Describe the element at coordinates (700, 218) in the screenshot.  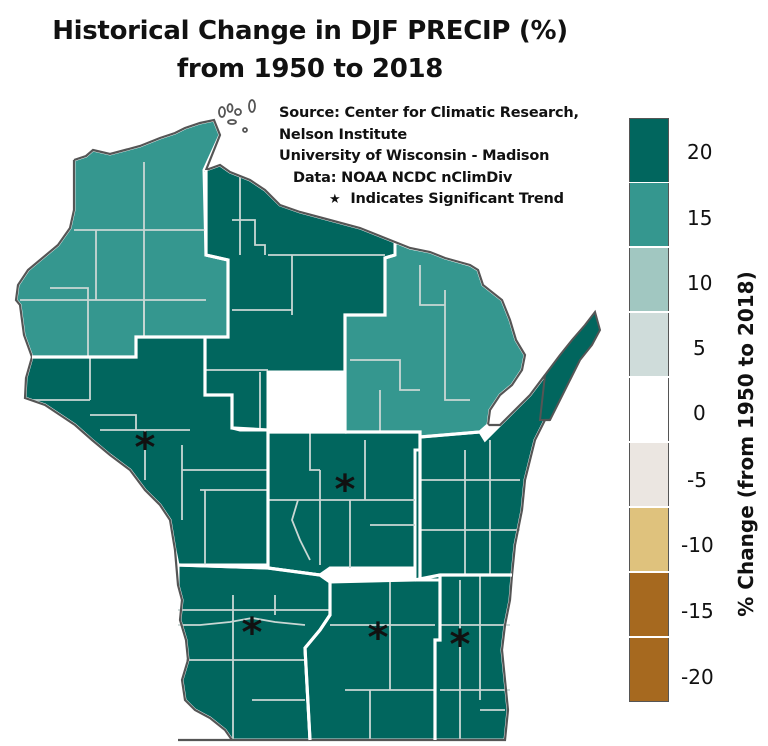
I see `legend-tick: 15` at that location.